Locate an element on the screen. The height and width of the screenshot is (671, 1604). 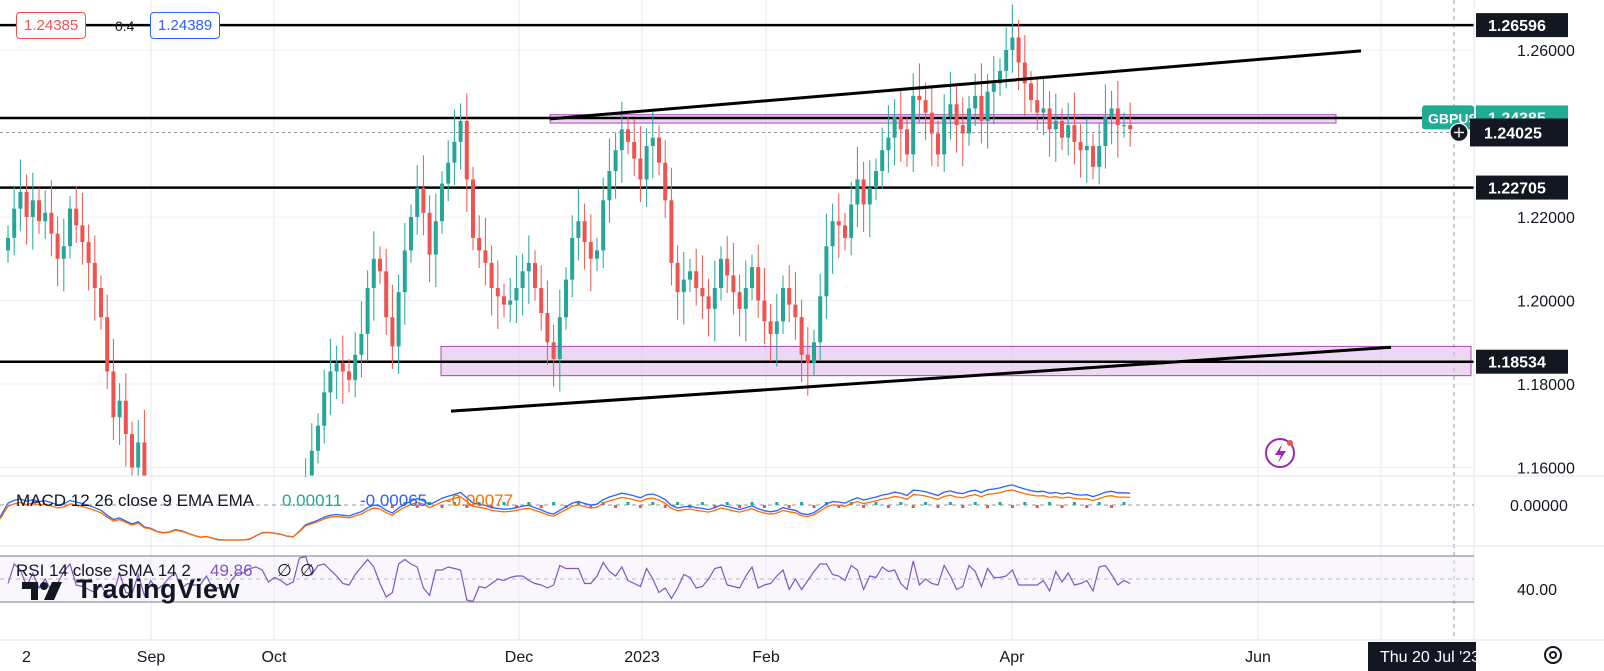
ask-price-box: 1.24389 is located at coordinates (185, 25).